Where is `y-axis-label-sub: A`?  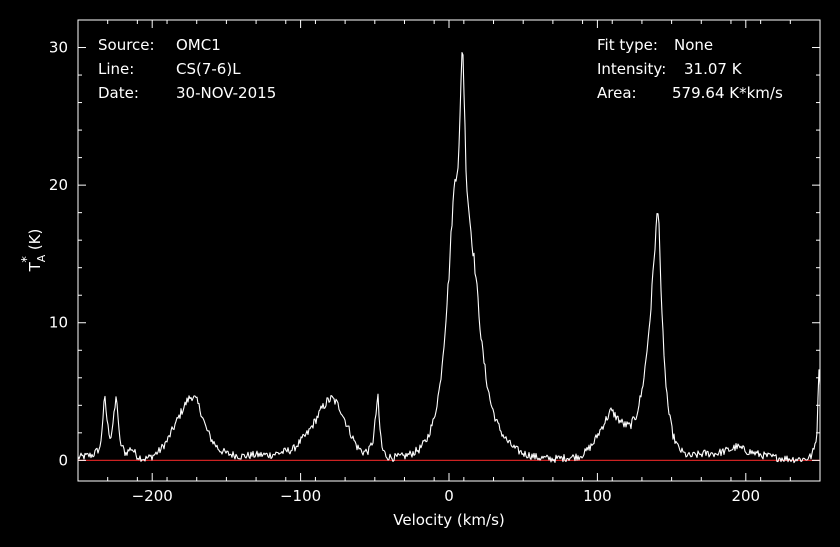 y-axis-label-sub: A is located at coordinates (41, 258).